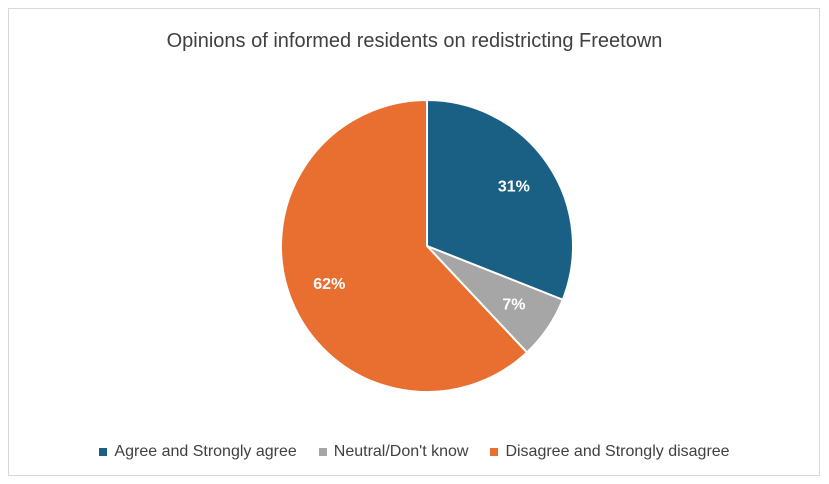 The height and width of the screenshot is (484, 829). What do you see at coordinates (322, 452) in the screenshot?
I see `legend-swatch-neutral` at bounding box center [322, 452].